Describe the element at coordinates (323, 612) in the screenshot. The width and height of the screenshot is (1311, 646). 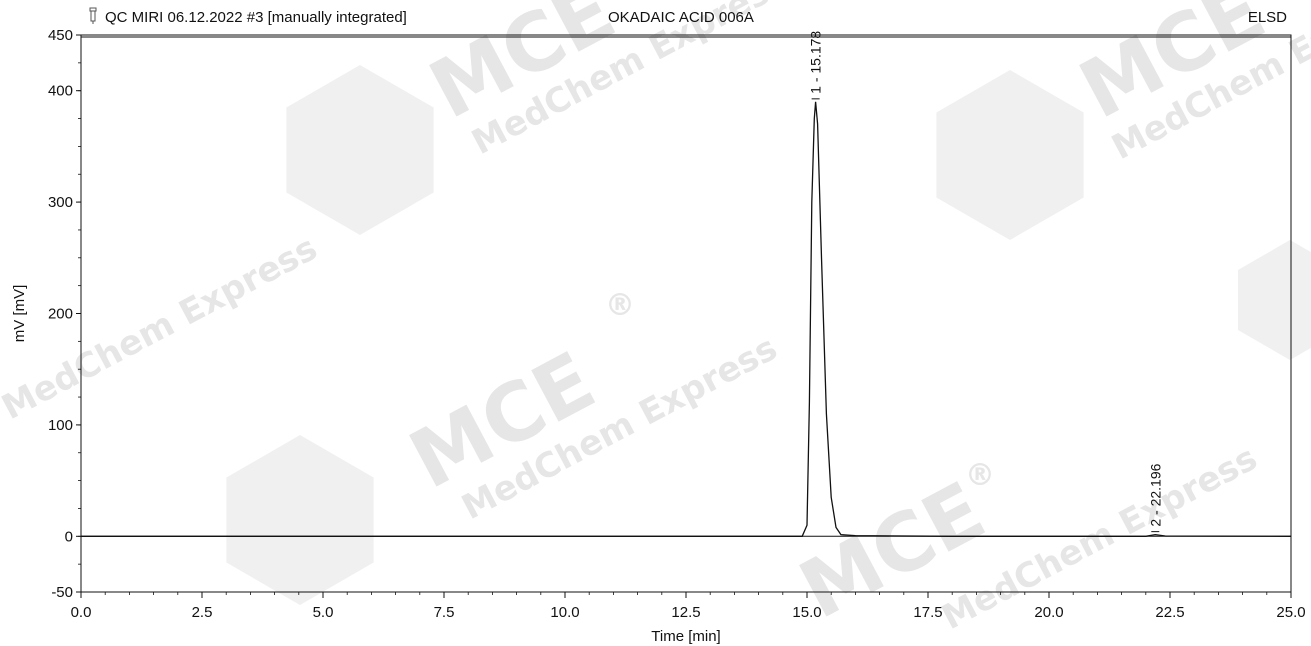
I see `x-tick-label: 5.0` at that location.